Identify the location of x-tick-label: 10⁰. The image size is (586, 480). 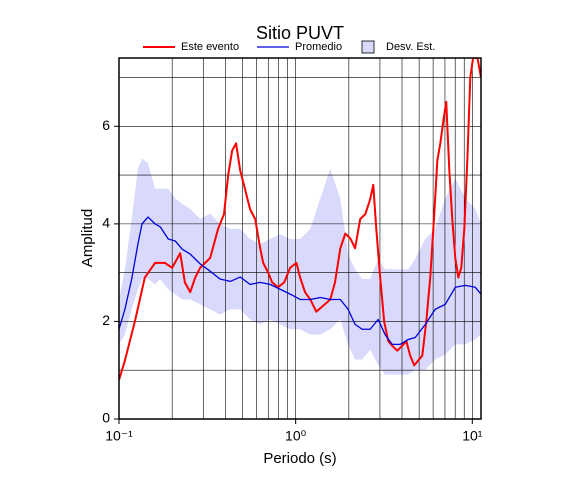
(296, 436).